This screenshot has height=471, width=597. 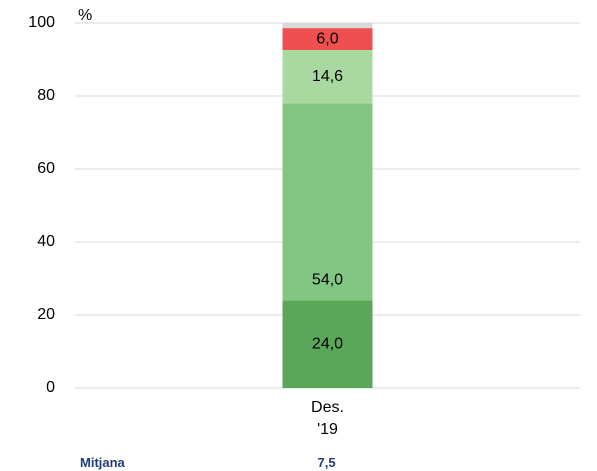 What do you see at coordinates (102, 462) in the screenshot?
I see `summary-label: Mitjana` at bounding box center [102, 462].